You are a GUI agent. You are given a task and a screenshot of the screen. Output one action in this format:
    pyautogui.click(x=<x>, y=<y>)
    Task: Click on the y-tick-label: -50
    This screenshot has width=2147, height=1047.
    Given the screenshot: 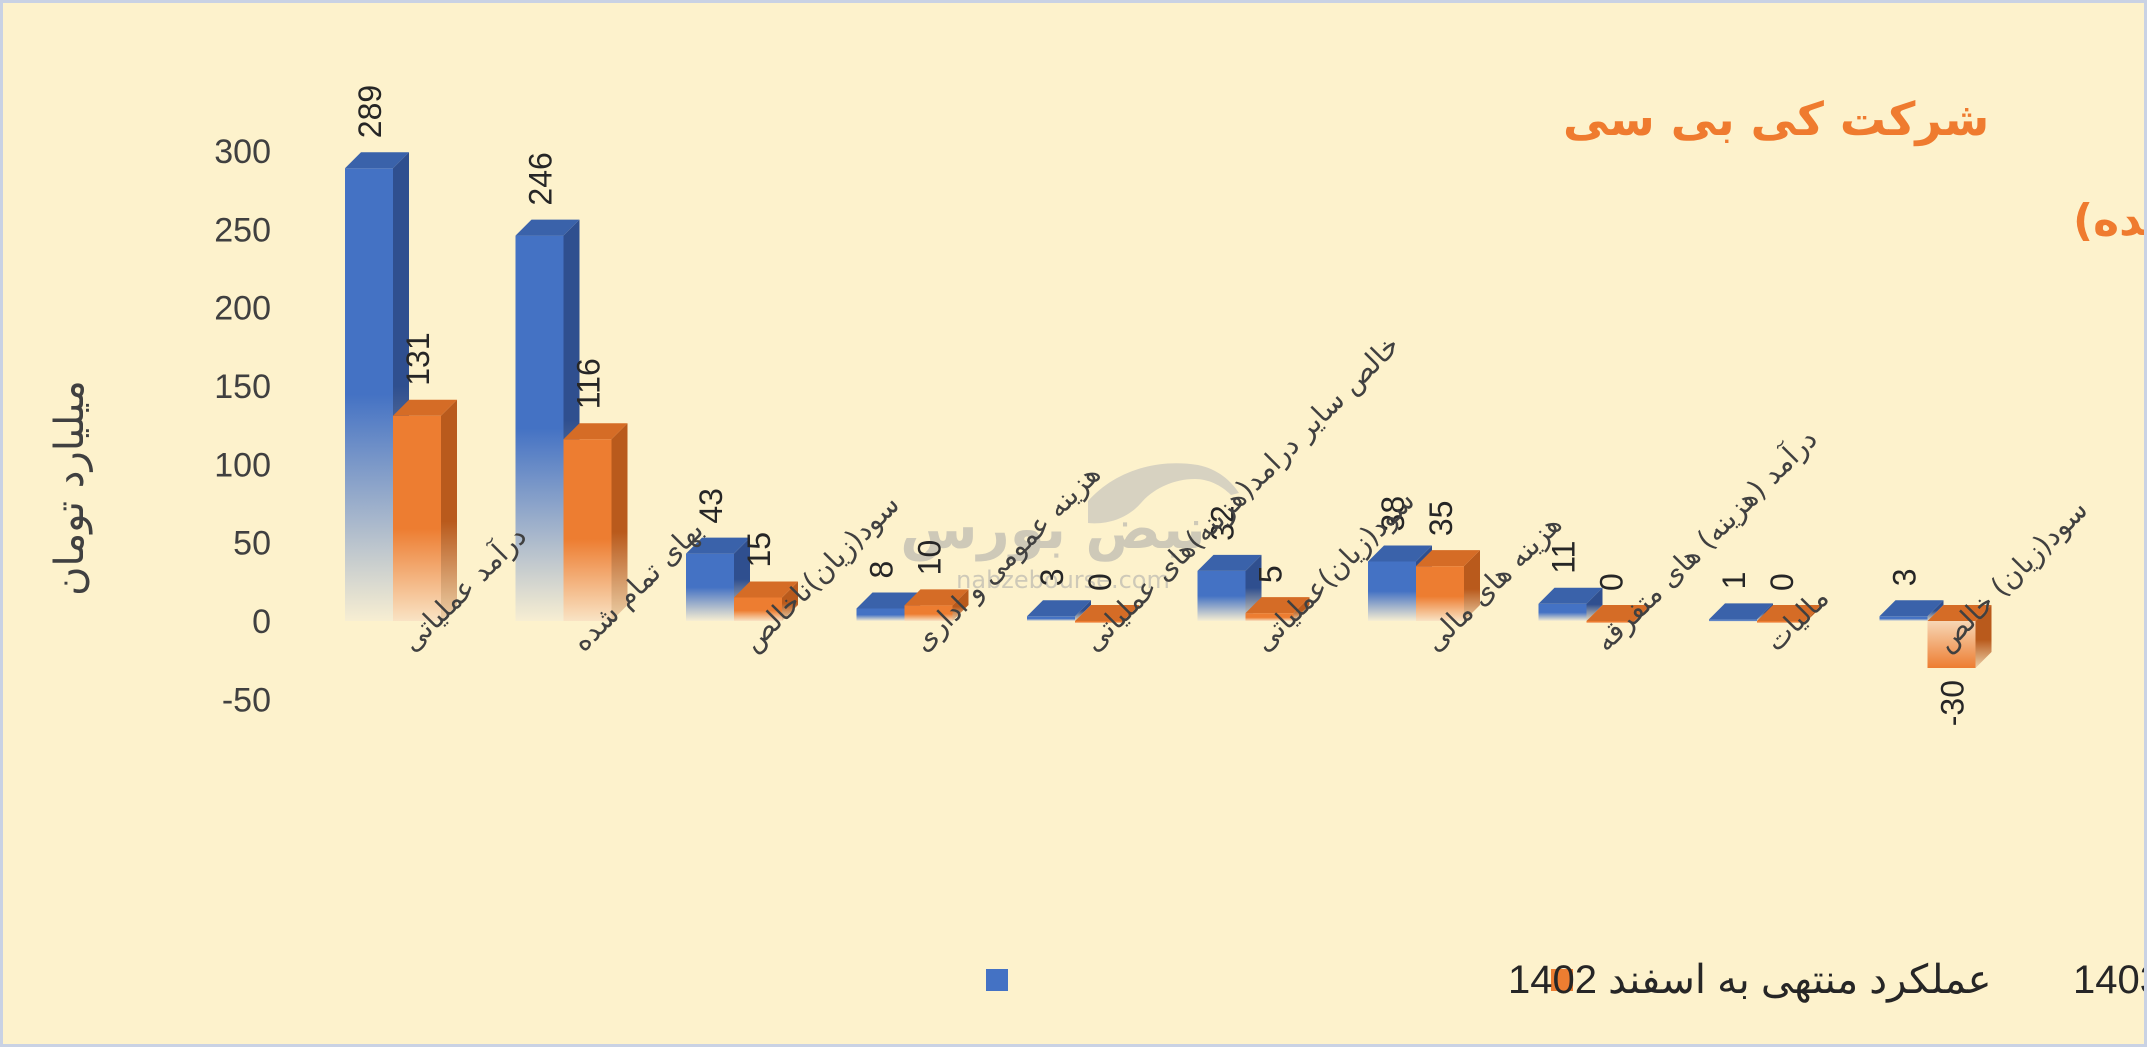 What is the action you would take?
    pyautogui.click(x=246, y=700)
    